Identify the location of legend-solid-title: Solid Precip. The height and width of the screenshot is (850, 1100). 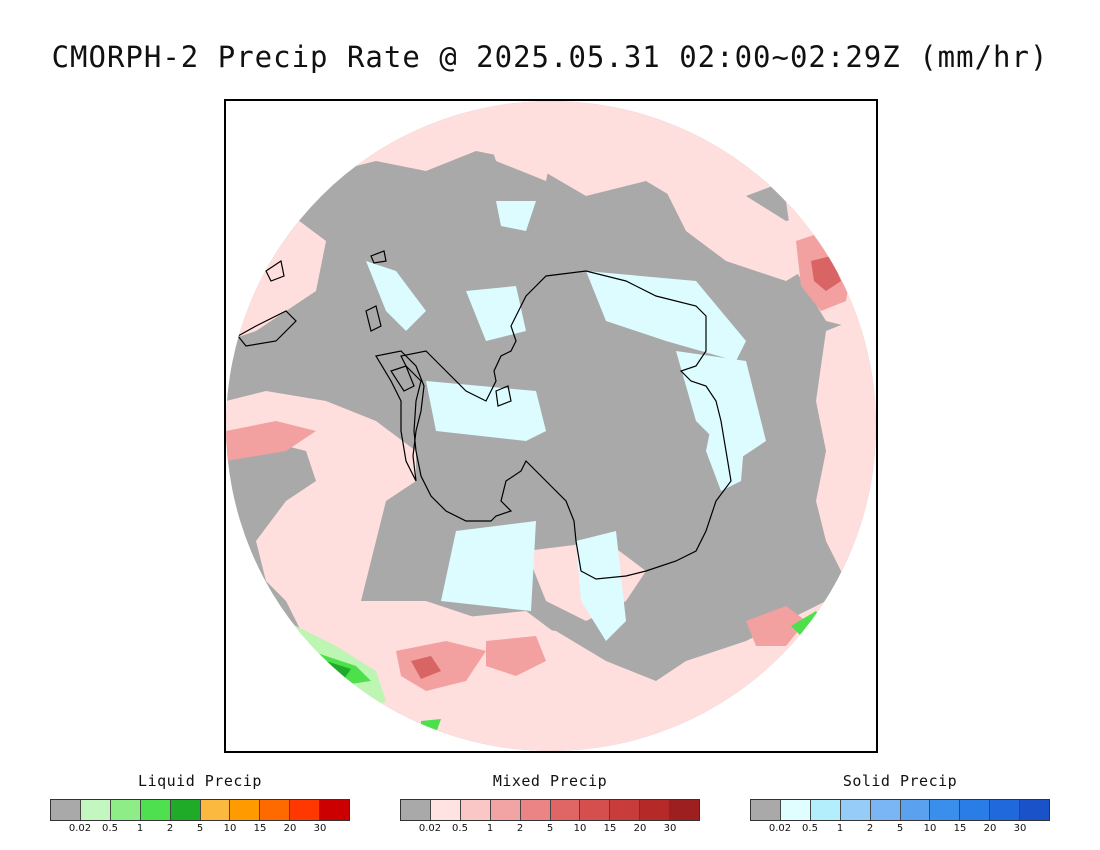
(900, 781).